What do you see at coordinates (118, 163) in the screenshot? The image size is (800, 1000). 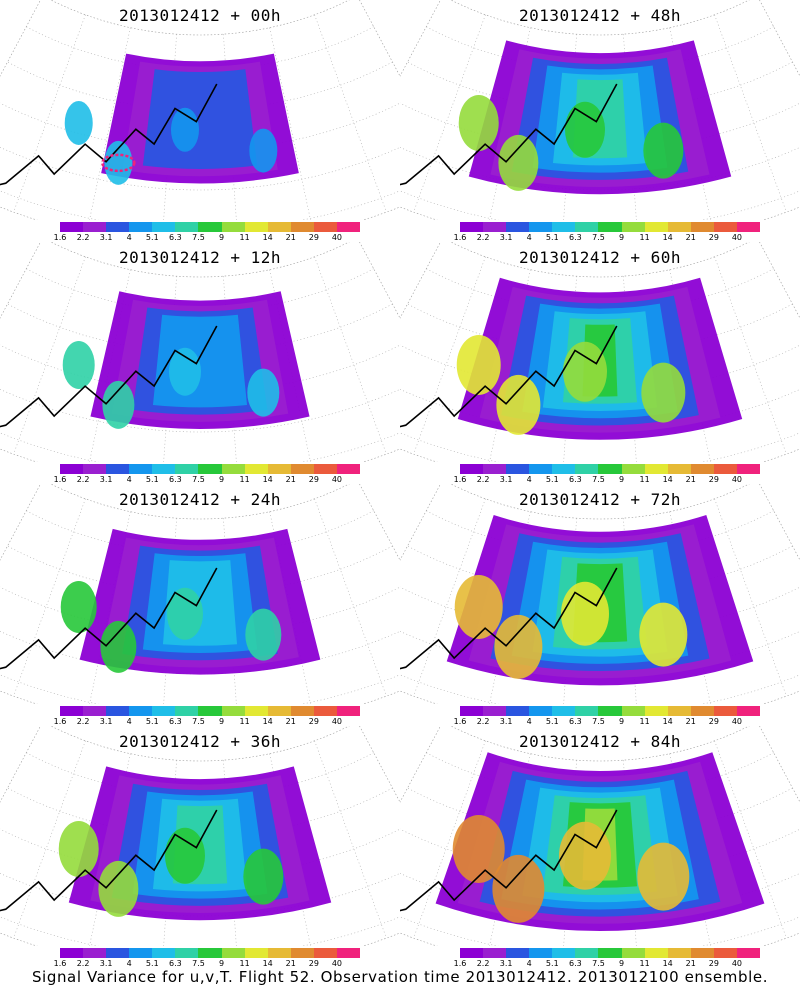 I see `flight-track` at bounding box center [118, 163].